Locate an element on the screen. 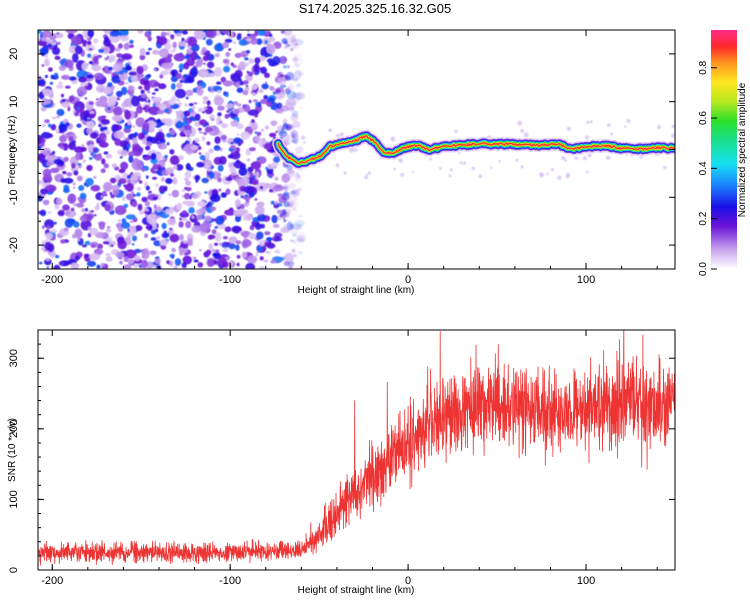  snr-x-label: Height of straight line (km) is located at coordinates (356, 590).